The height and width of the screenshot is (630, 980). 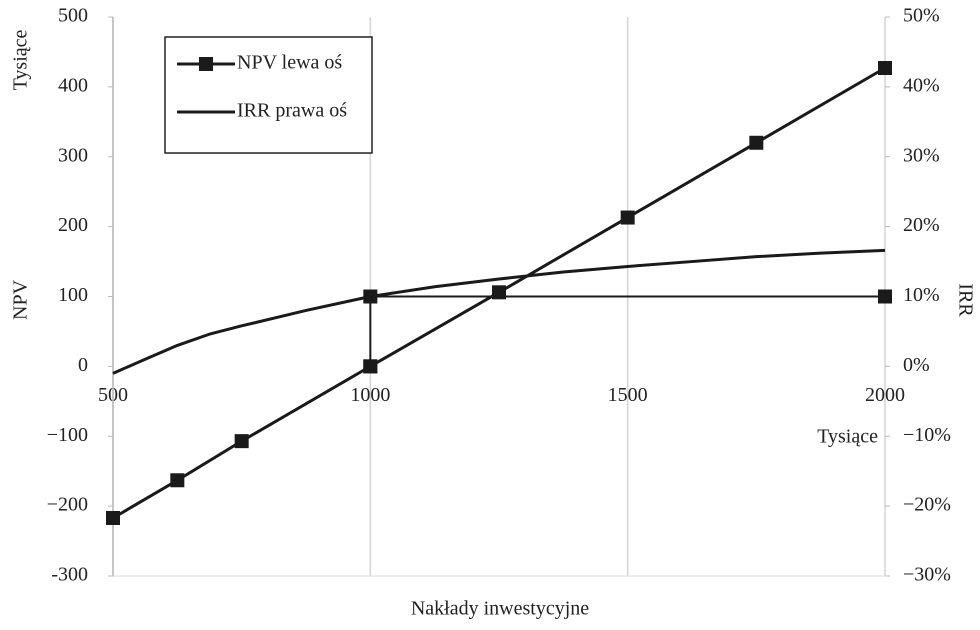 What do you see at coordinates (500, 609) in the screenshot?
I see `x-label: Nakłady inwestycyjne` at bounding box center [500, 609].